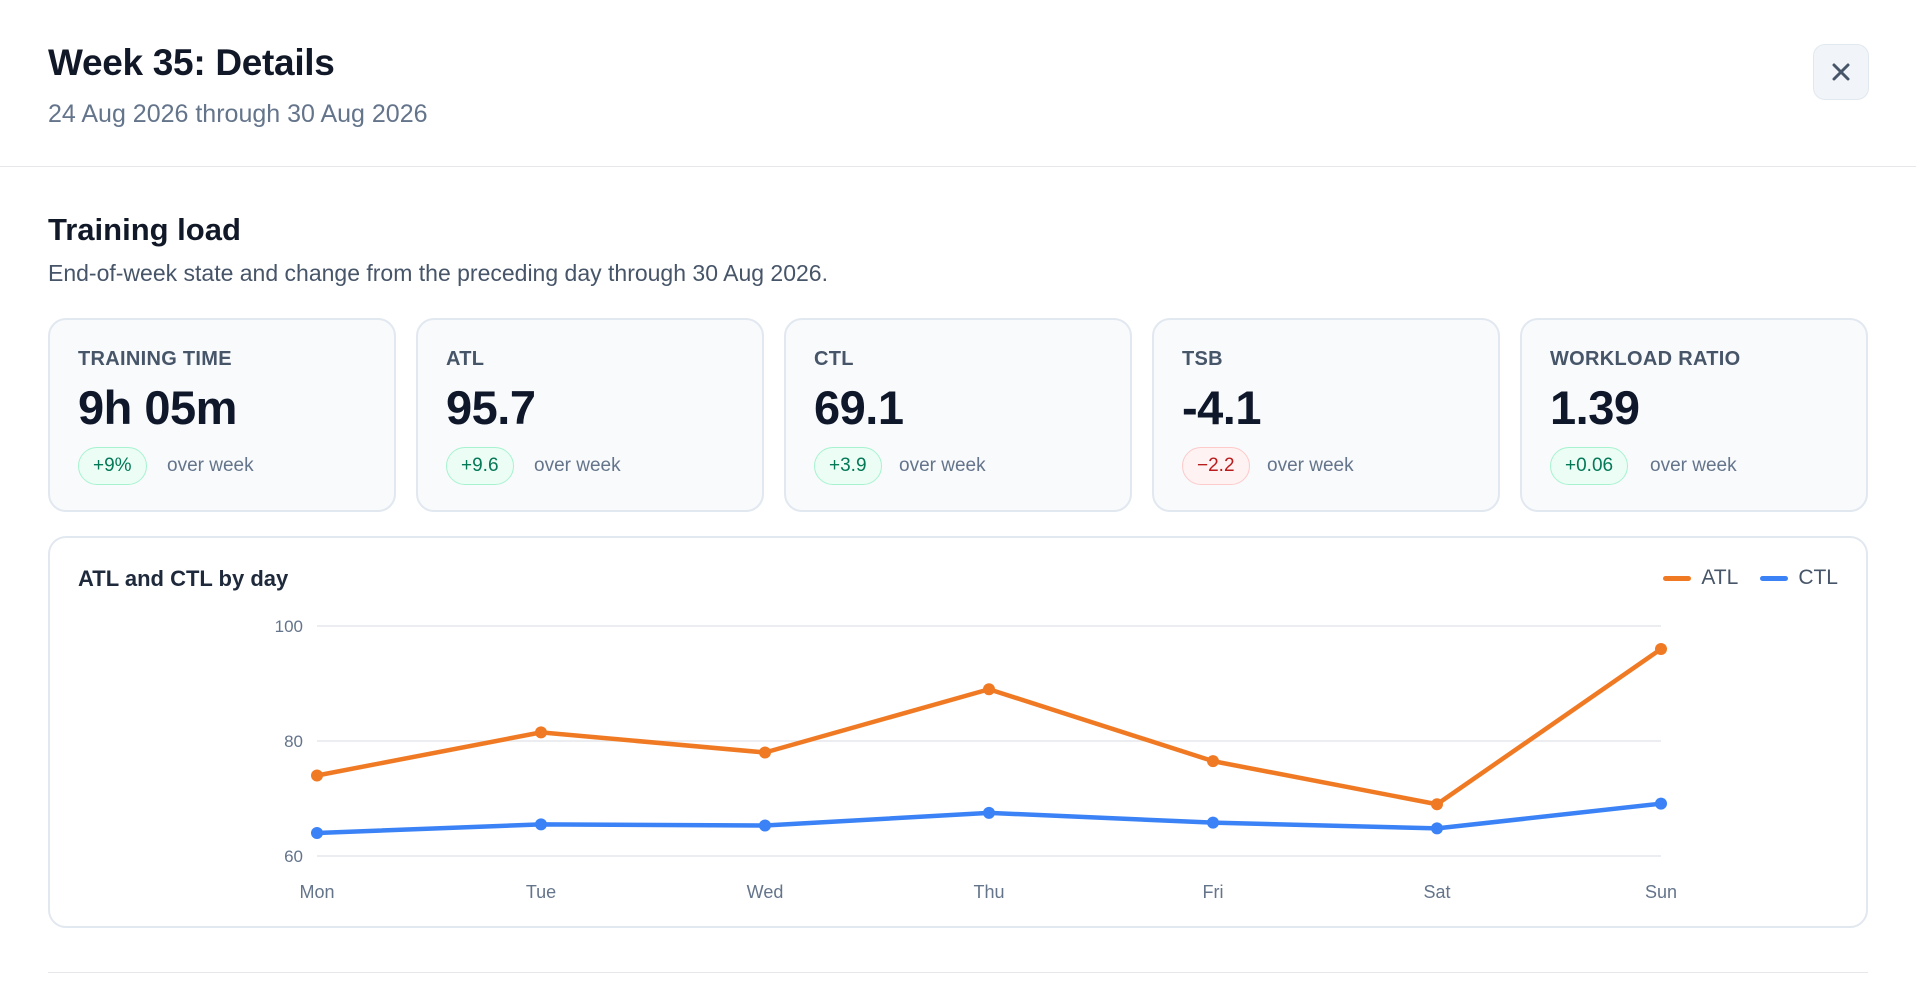 This screenshot has height=998, width=1916. Describe the element at coordinates (316, 892) in the screenshot. I see `x-tick-label: Mon` at that location.